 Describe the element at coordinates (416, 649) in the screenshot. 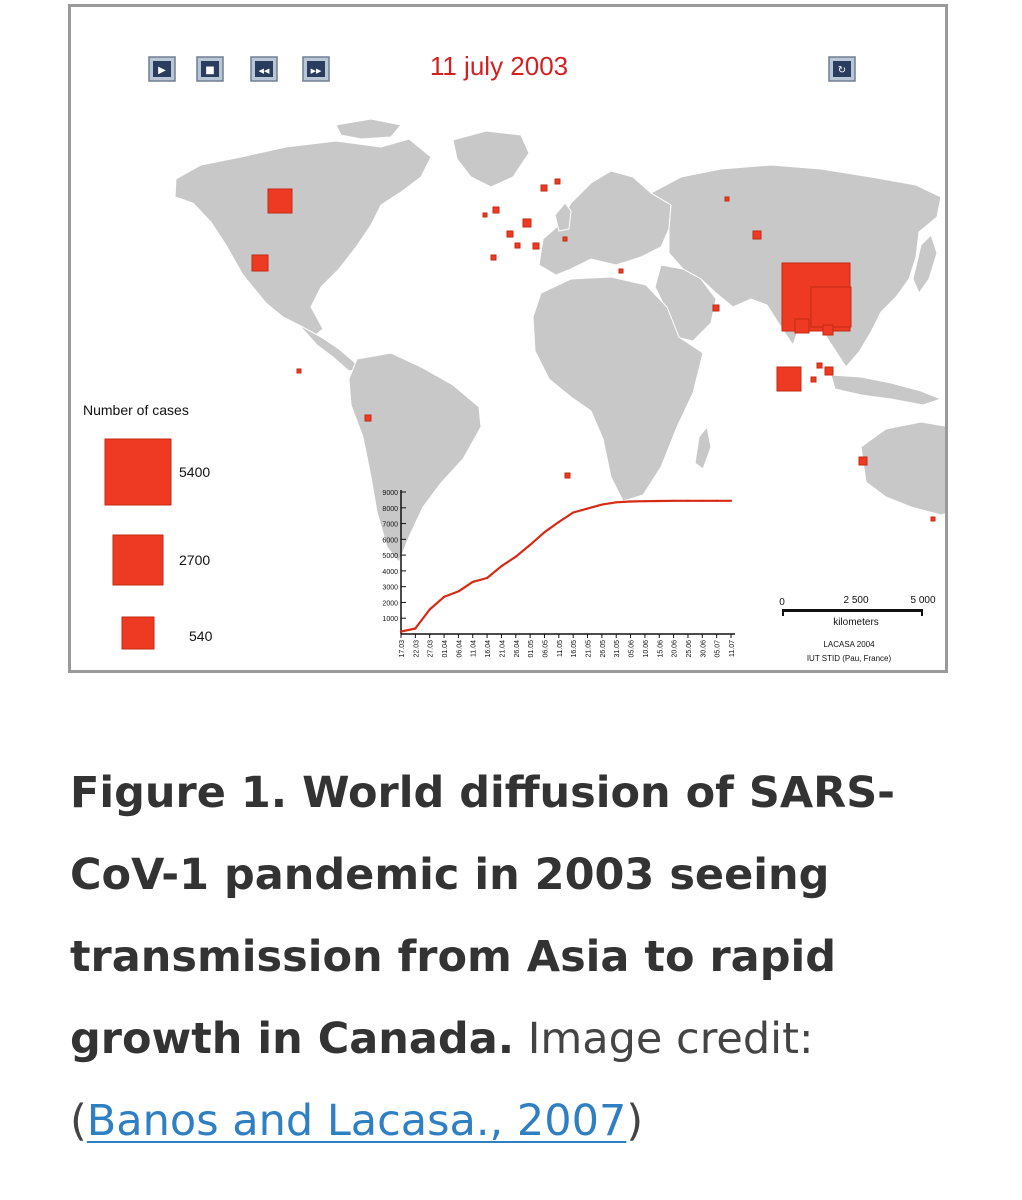

I see `x-tick-label: 22.03` at that location.